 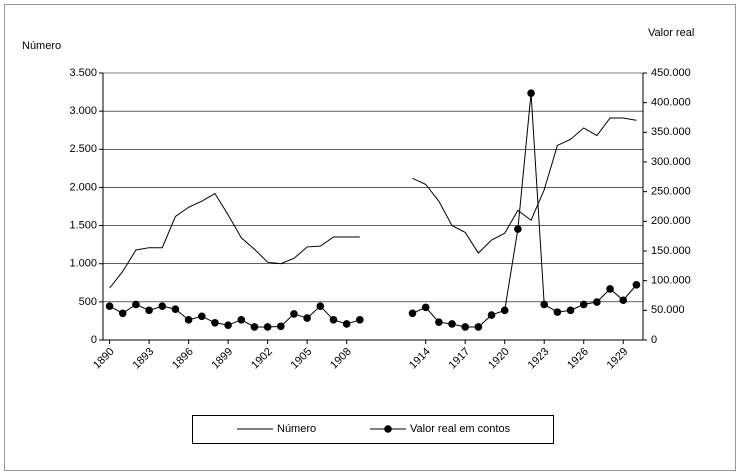 What do you see at coordinates (83, 73) in the screenshot?
I see `y-tick-label: 3.500` at bounding box center [83, 73].